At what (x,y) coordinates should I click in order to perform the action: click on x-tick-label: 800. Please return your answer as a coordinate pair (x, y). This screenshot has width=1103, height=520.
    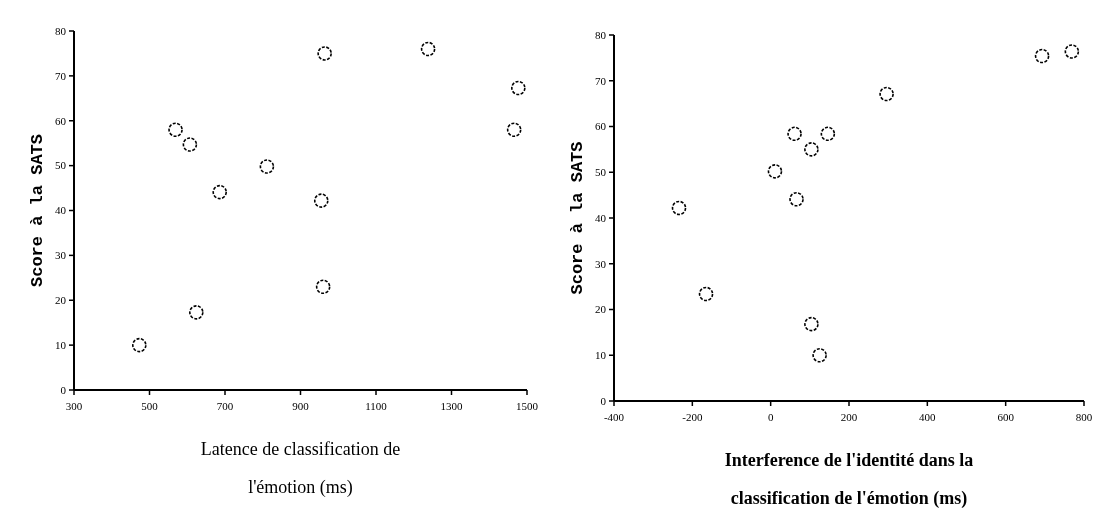
    Looking at the image, I should click on (1084, 417).